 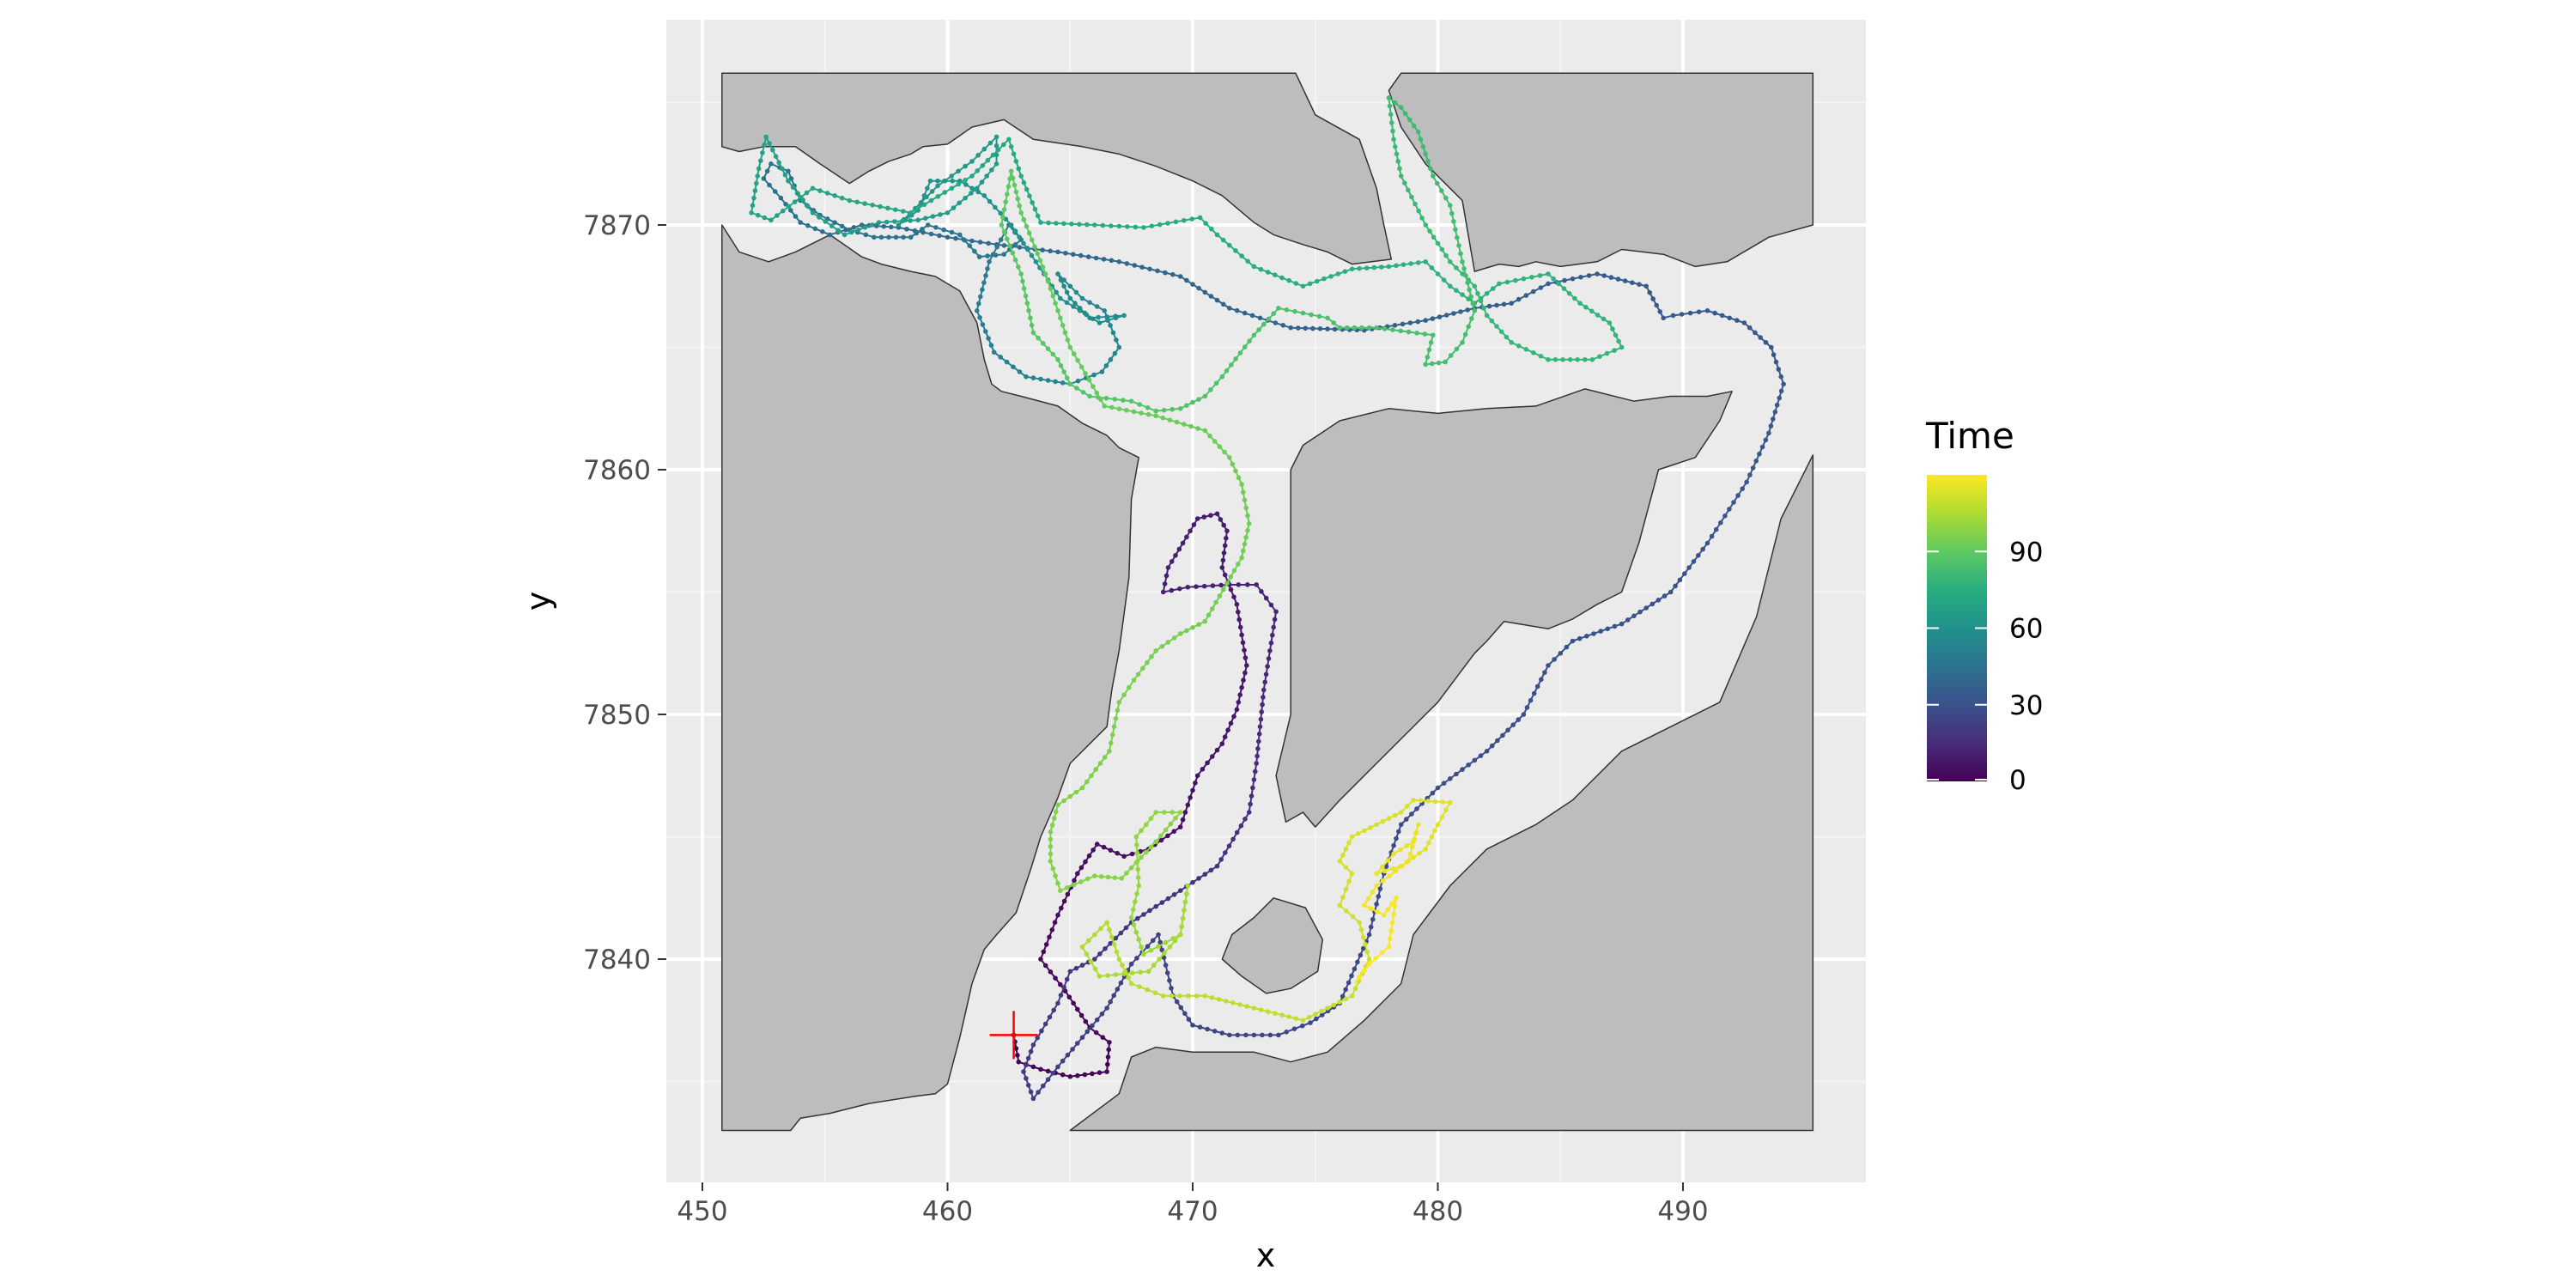 I want to click on x-tick-label: 480, so click(x=1438, y=1211).